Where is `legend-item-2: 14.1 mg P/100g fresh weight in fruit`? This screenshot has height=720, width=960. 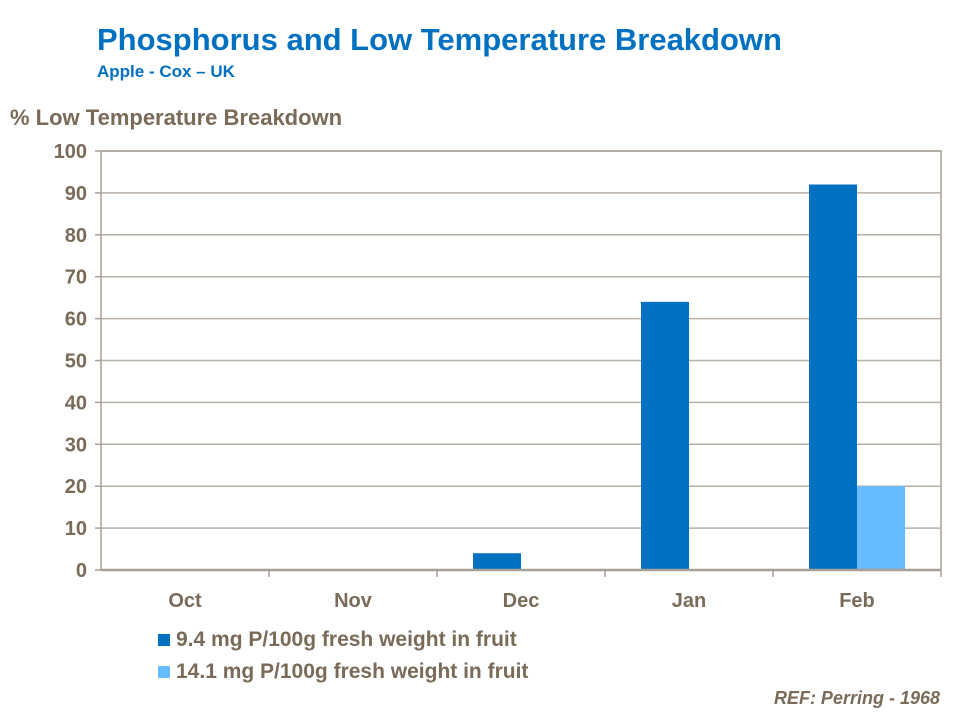
legend-item-2: 14.1 mg P/100g fresh weight in fruit is located at coordinates (343, 672).